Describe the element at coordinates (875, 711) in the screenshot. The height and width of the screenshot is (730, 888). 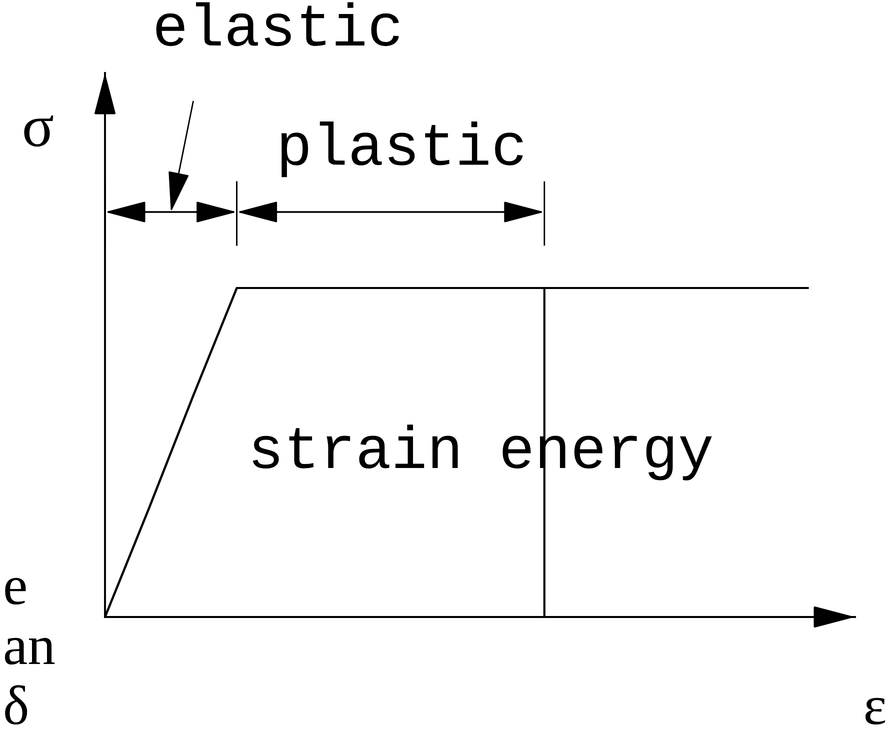
I see `x-axis-title: ε` at that location.